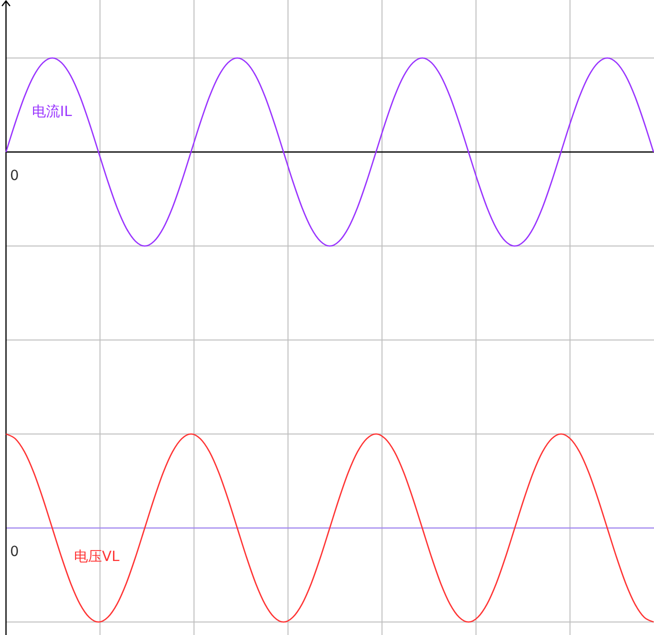  Describe the element at coordinates (97, 557) in the screenshot. I see `series-label: 电压VL` at that location.